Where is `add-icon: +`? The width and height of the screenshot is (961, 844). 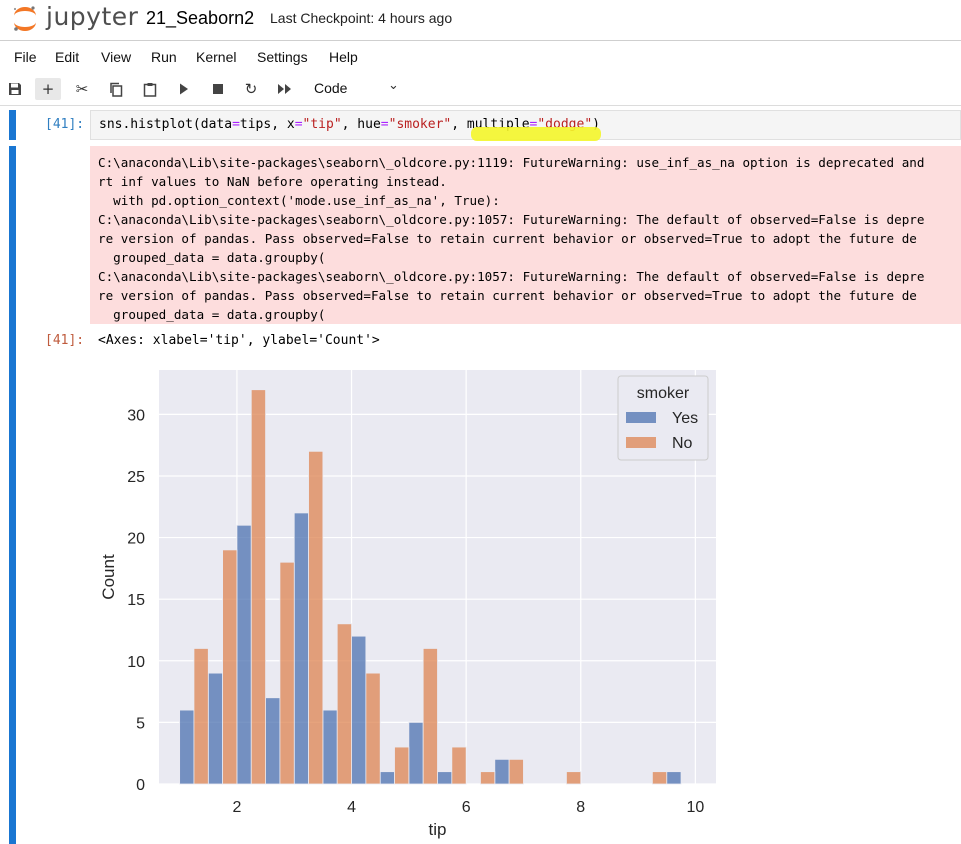
add-icon: + is located at coordinates (48, 89).